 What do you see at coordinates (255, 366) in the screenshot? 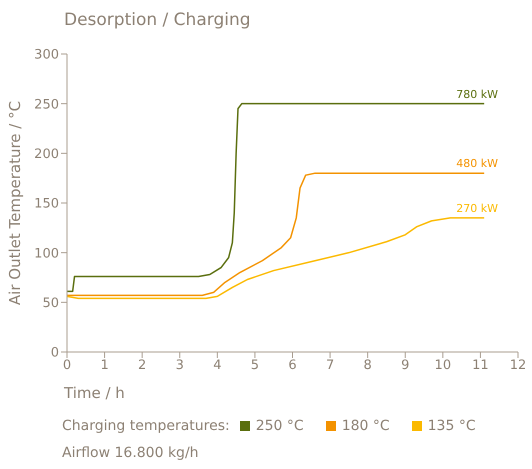
I see `x-tick-label: 5` at bounding box center [255, 366].